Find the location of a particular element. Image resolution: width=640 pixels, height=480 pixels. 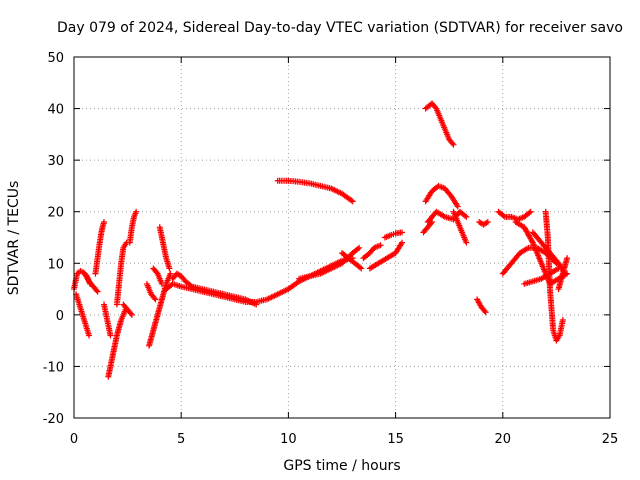

series-t28 is located at coordinates (483, 223).